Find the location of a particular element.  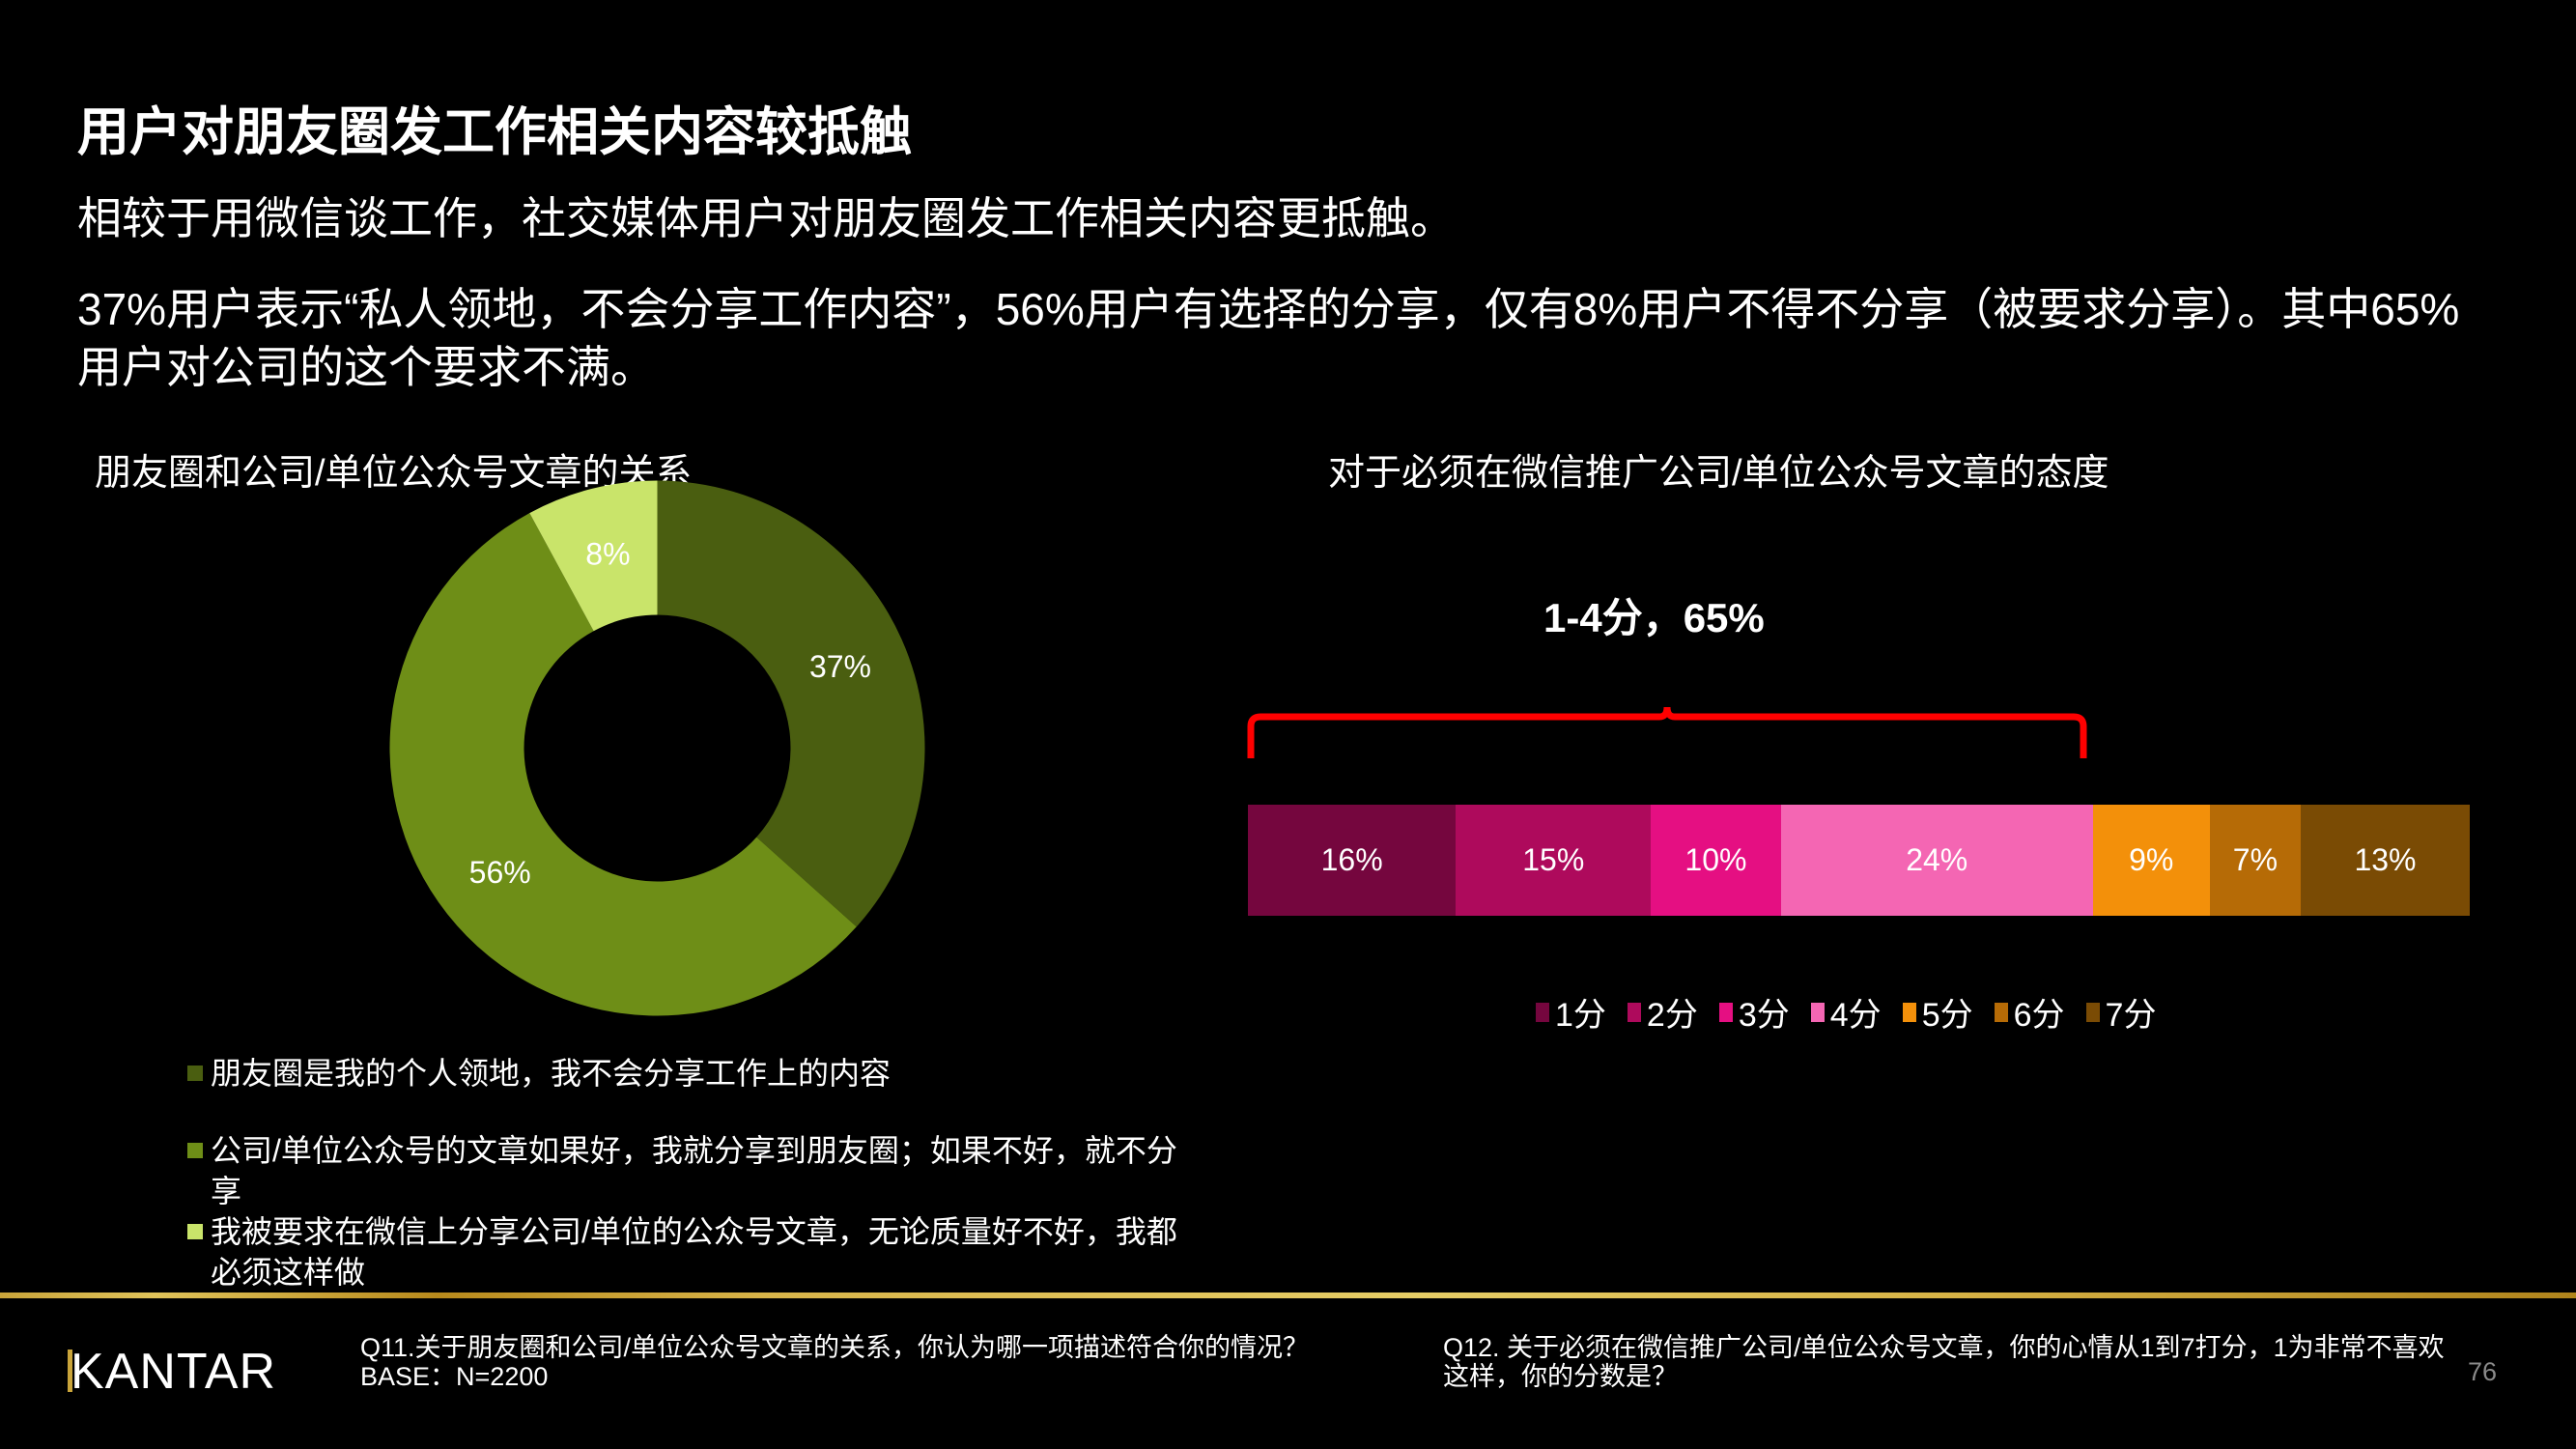

donut-legend-item: 公司/单位公众号的文章如果好，我就分享到朋友圈；如果不好，就不分享 is located at coordinates (695, 1170).